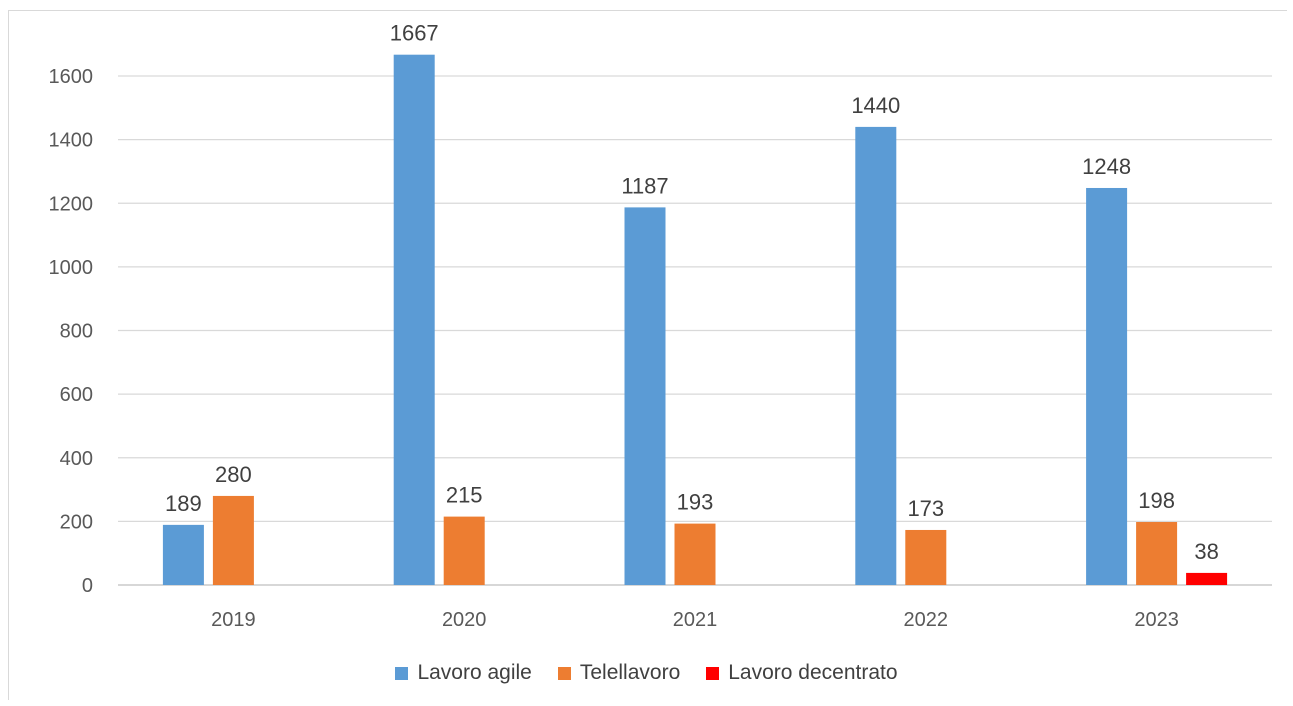  I want to click on bar-lavoro-agile-2022, so click(876, 356).